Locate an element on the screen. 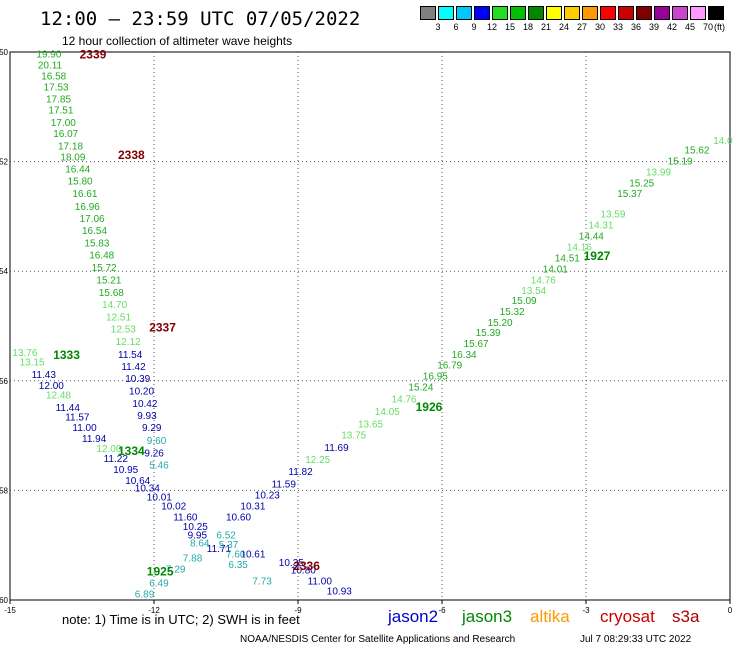 Image resolution: width=740 pixels, height=650 pixels. scale-label: 9 is located at coordinates (474, 27).